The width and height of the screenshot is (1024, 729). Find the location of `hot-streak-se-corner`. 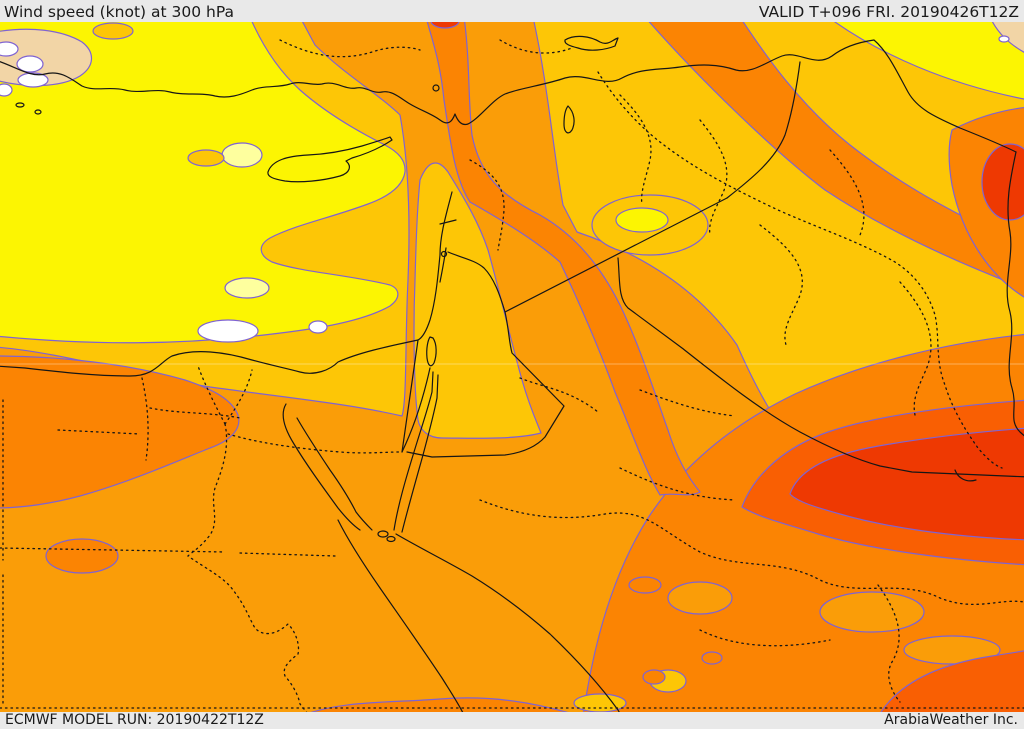

hot-streak-se-corner is located at coordinates (952, 681).